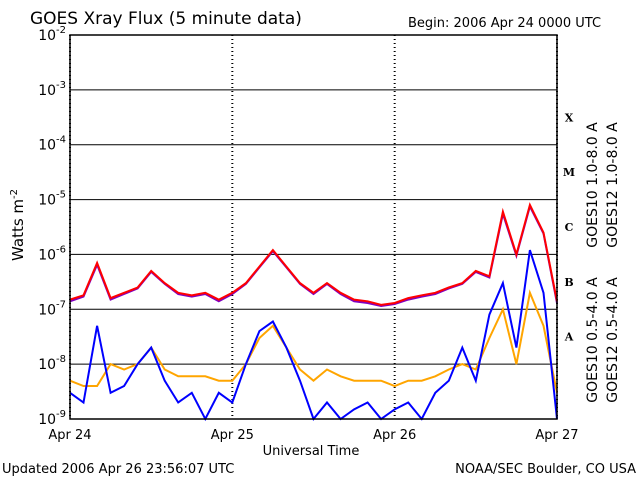  I want to click on x-tick-label: Apr 25, so click(232, 435).